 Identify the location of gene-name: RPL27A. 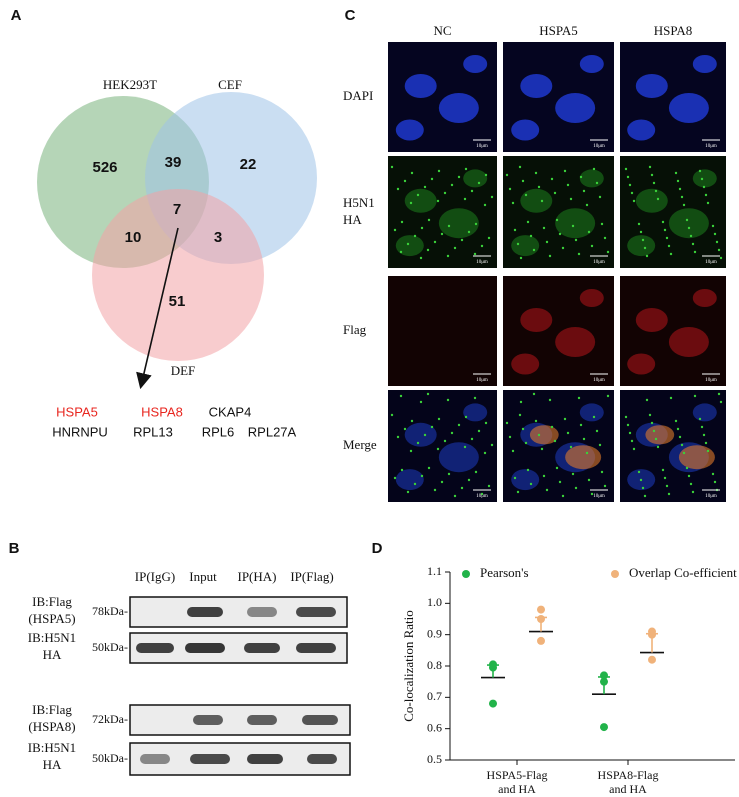
(272, 431).